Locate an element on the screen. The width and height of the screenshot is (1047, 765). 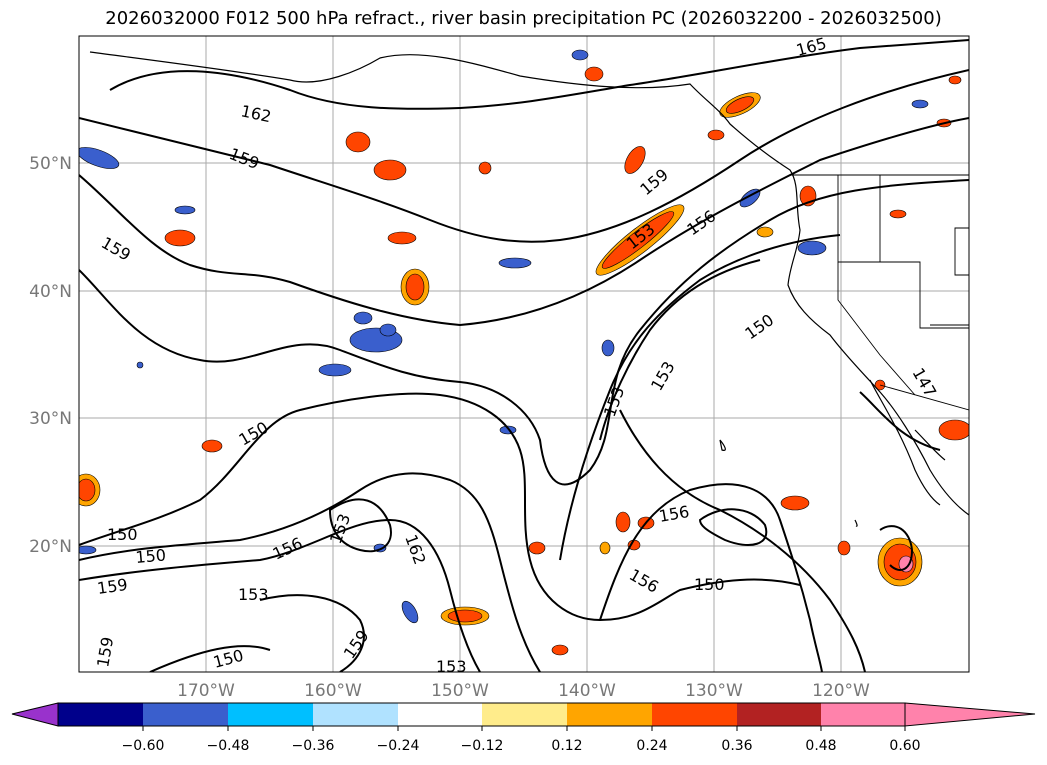
colorbar-extend-low is located at coordinates (35, 714).